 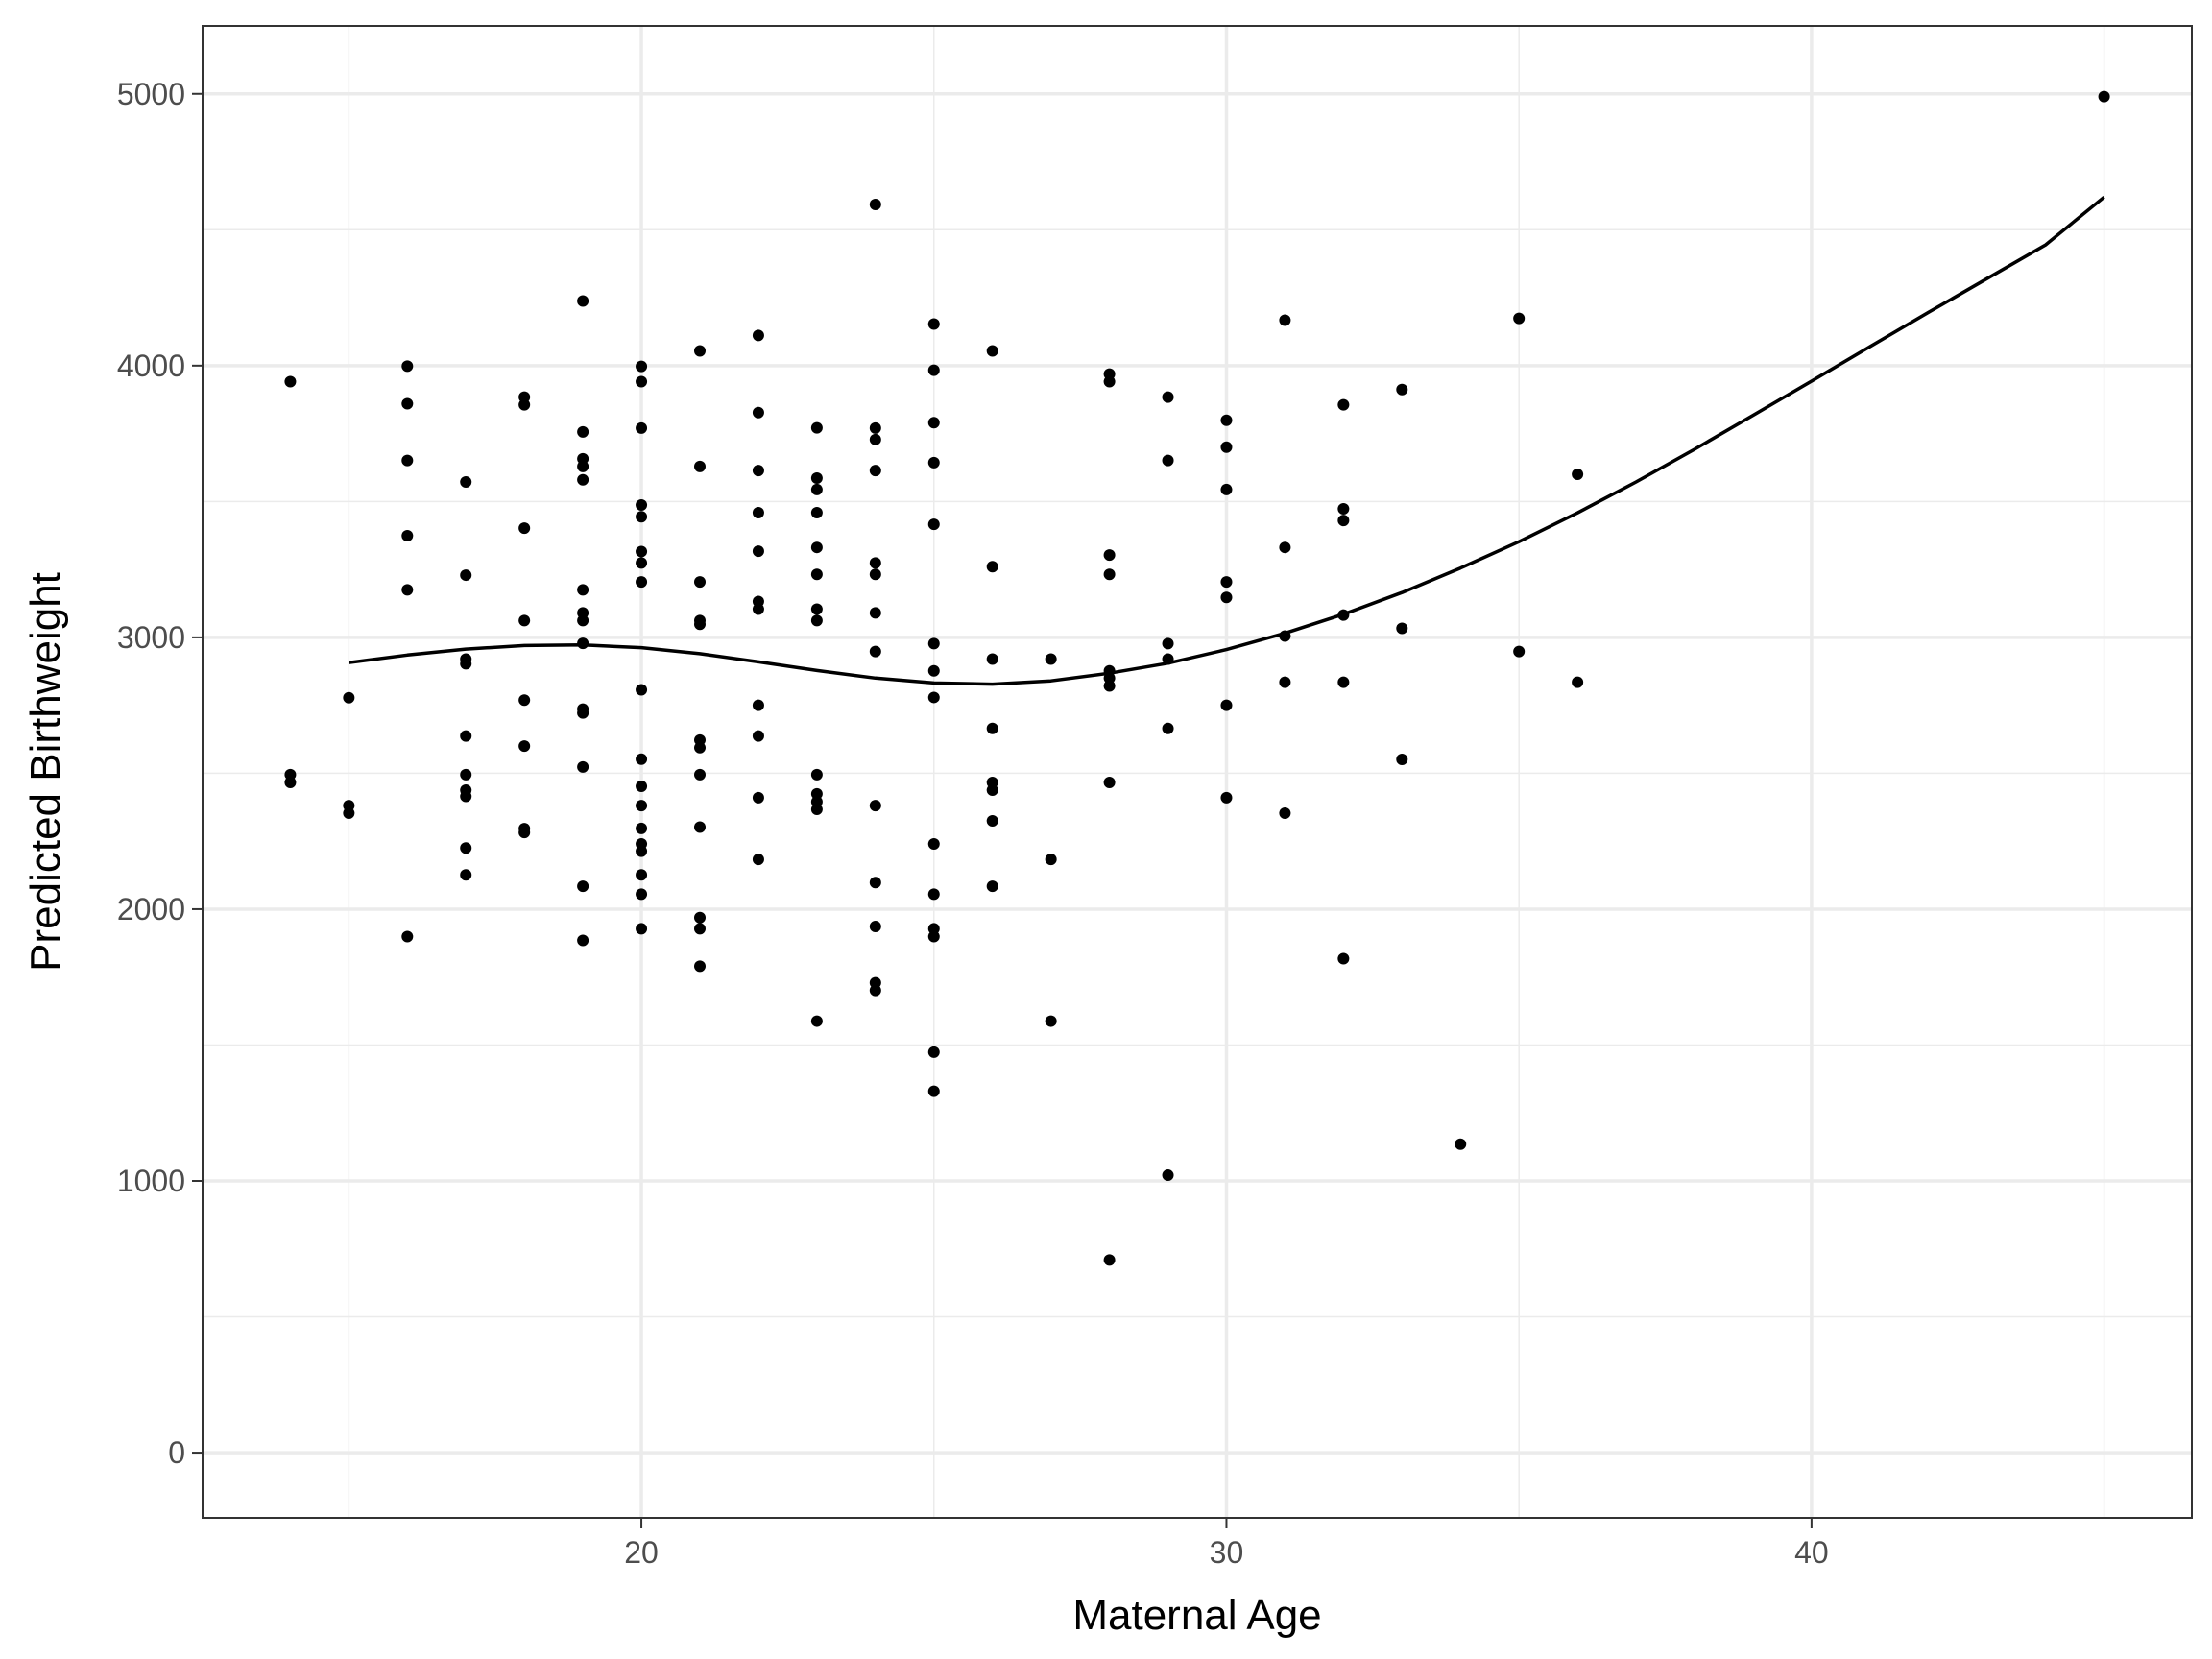 What do you see at coordinates (176, 1453) in the screenshot?
I see `y-tick-label: 0` at bounding box center [176, 1453].